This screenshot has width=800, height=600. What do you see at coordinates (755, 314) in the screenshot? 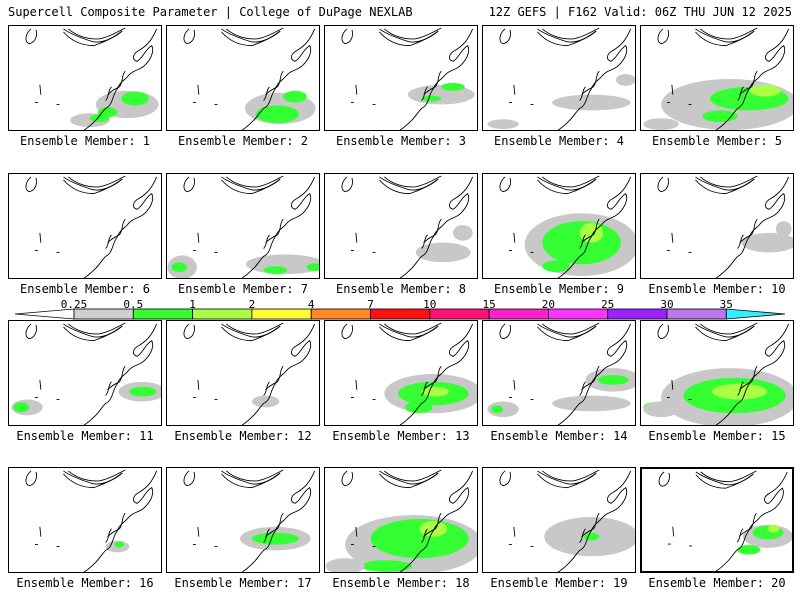
I see `scale-high-arrow` at bounding box center [755, 314].